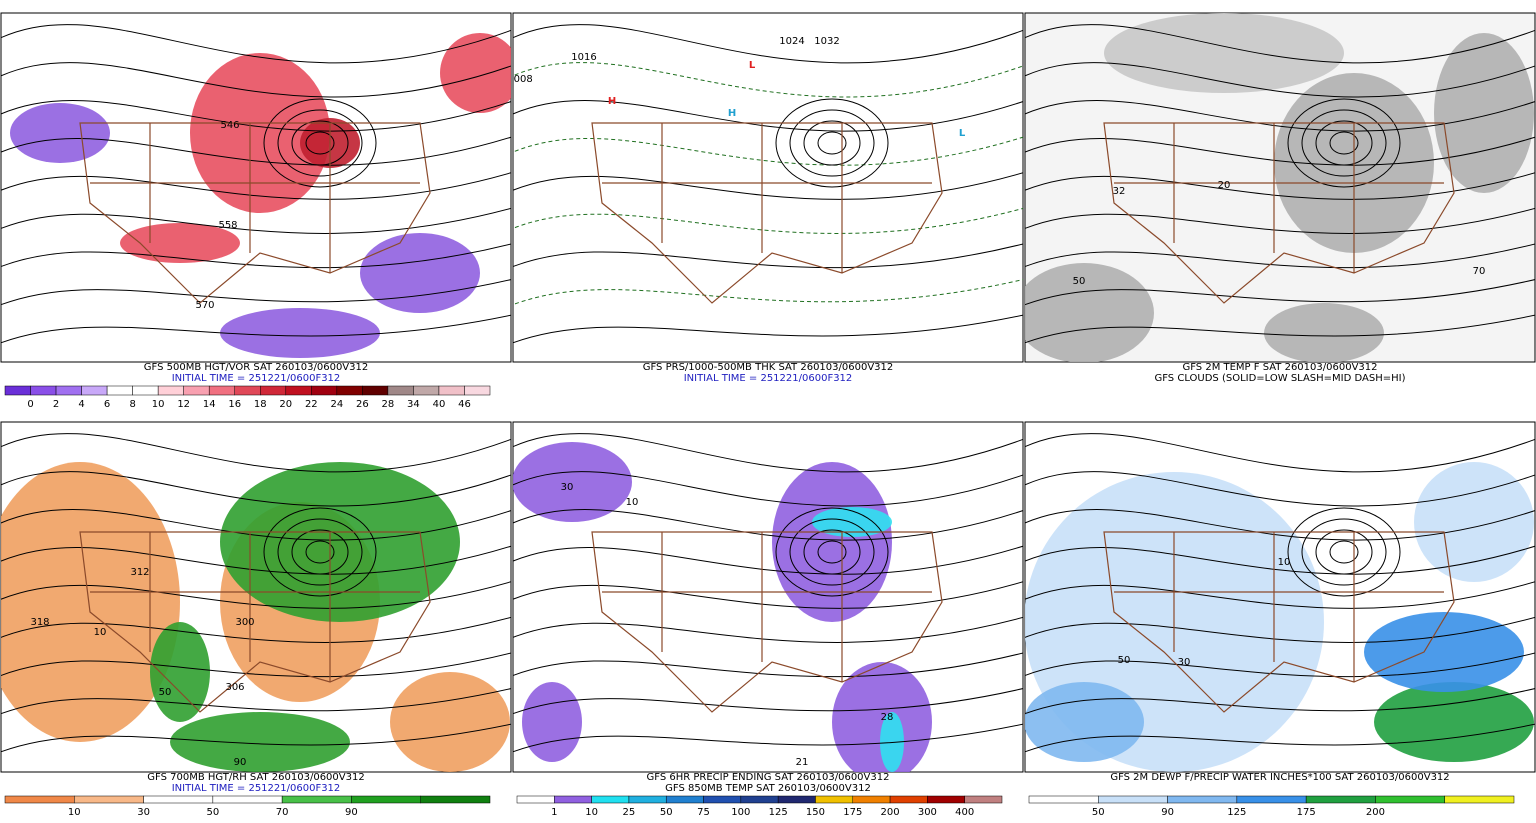  I want to click on contour-label: 28, so click(887, 717).